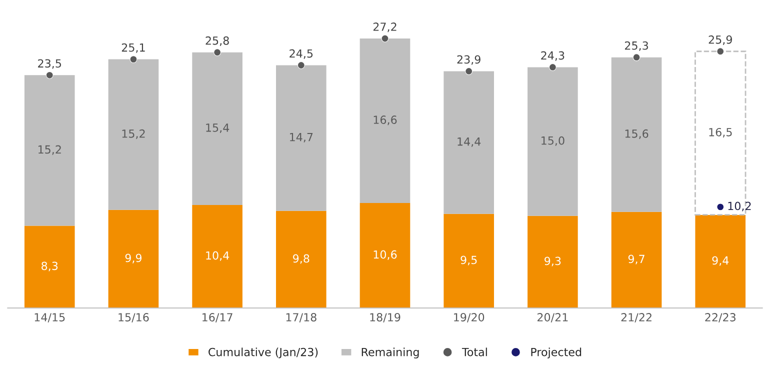  What do you see at coordinates (720, 317) in the screenshot?
I see `x-tick-label: 22/23` at bounding box center [720, 317].